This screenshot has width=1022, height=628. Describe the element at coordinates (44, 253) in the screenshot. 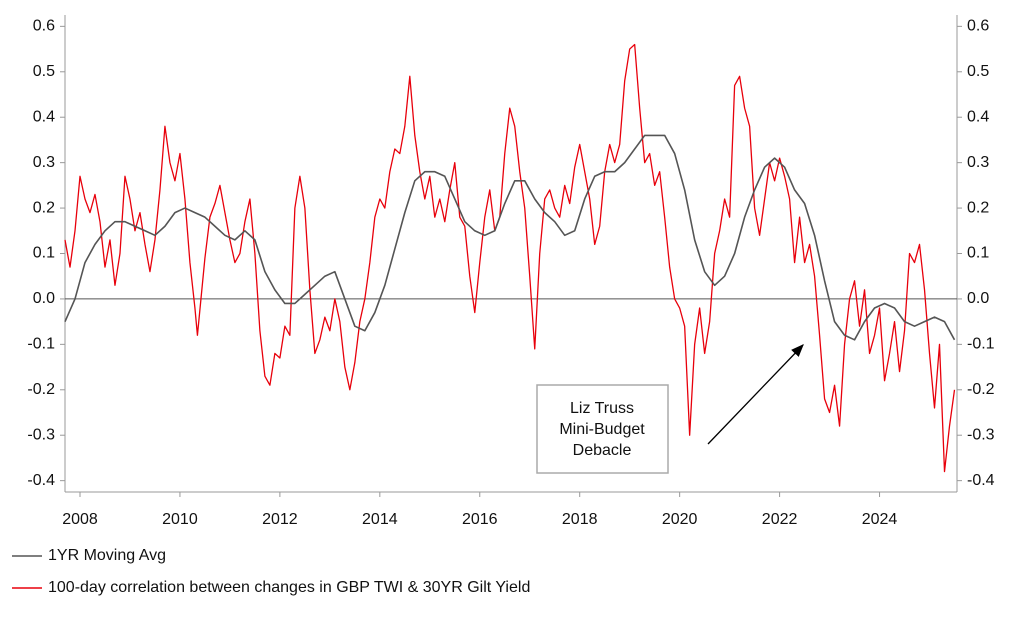

I see `y-tick-label: 0.1` at that location.